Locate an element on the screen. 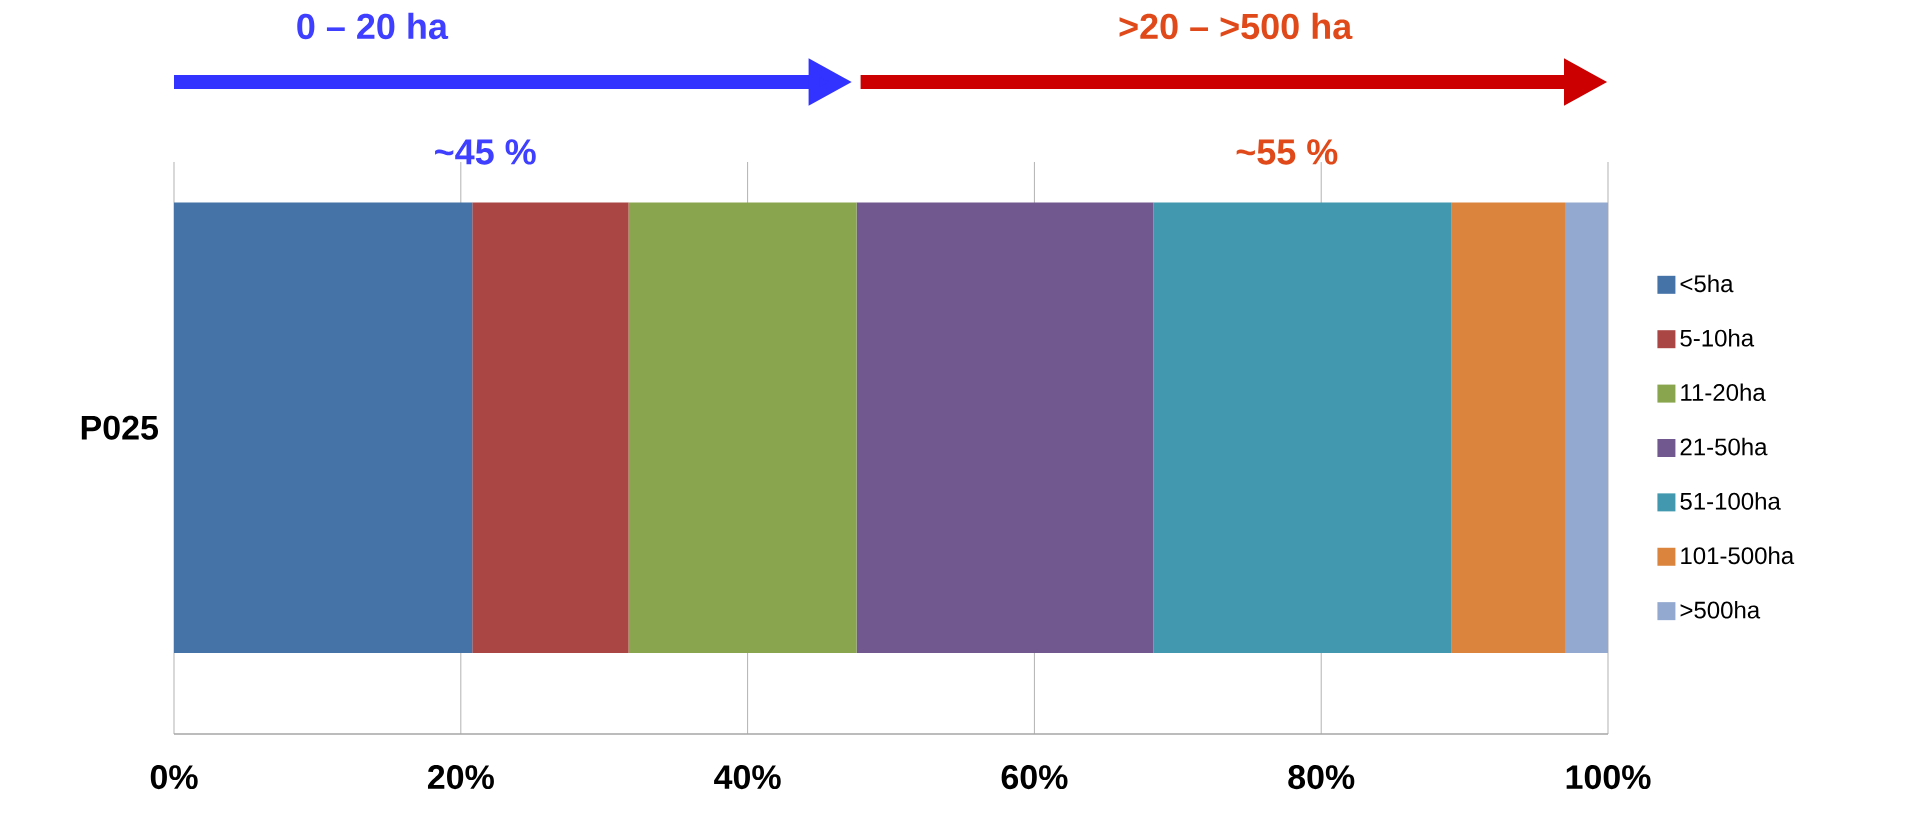 Image resolution: width=1913 pixels, height=824 pixels. x-tick-label: 20% is located at coordinates (460, 777).